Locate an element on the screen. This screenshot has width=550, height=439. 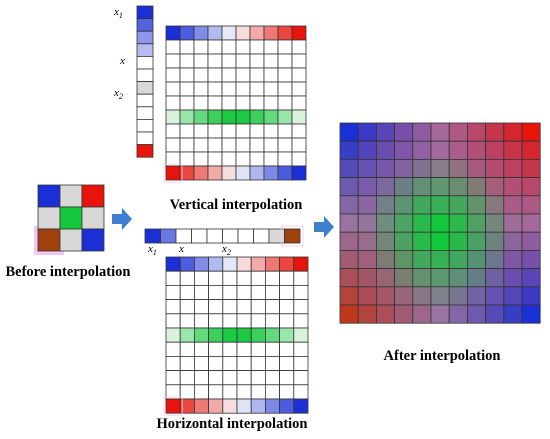
vertical-interpolation-grid is located at coordinates (235, 104).